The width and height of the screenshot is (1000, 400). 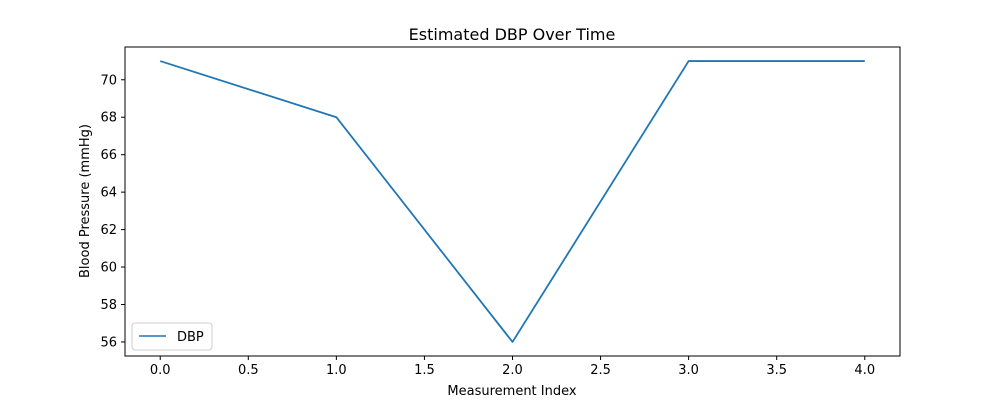 I want to click on legend-box, so click(x=172, y=336).